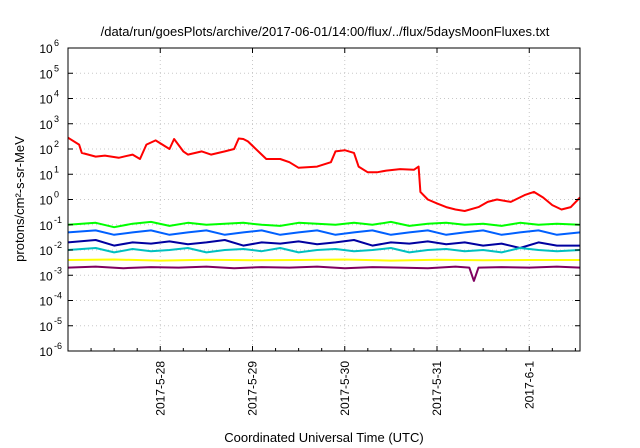 The height and width of the screenshot is (448, 640). What do you see at coordinates (19, 199) in the screenshot?
I see `y-axis-label: protons/cm²-s-sr-MeV` at bounding box center [19, 199].